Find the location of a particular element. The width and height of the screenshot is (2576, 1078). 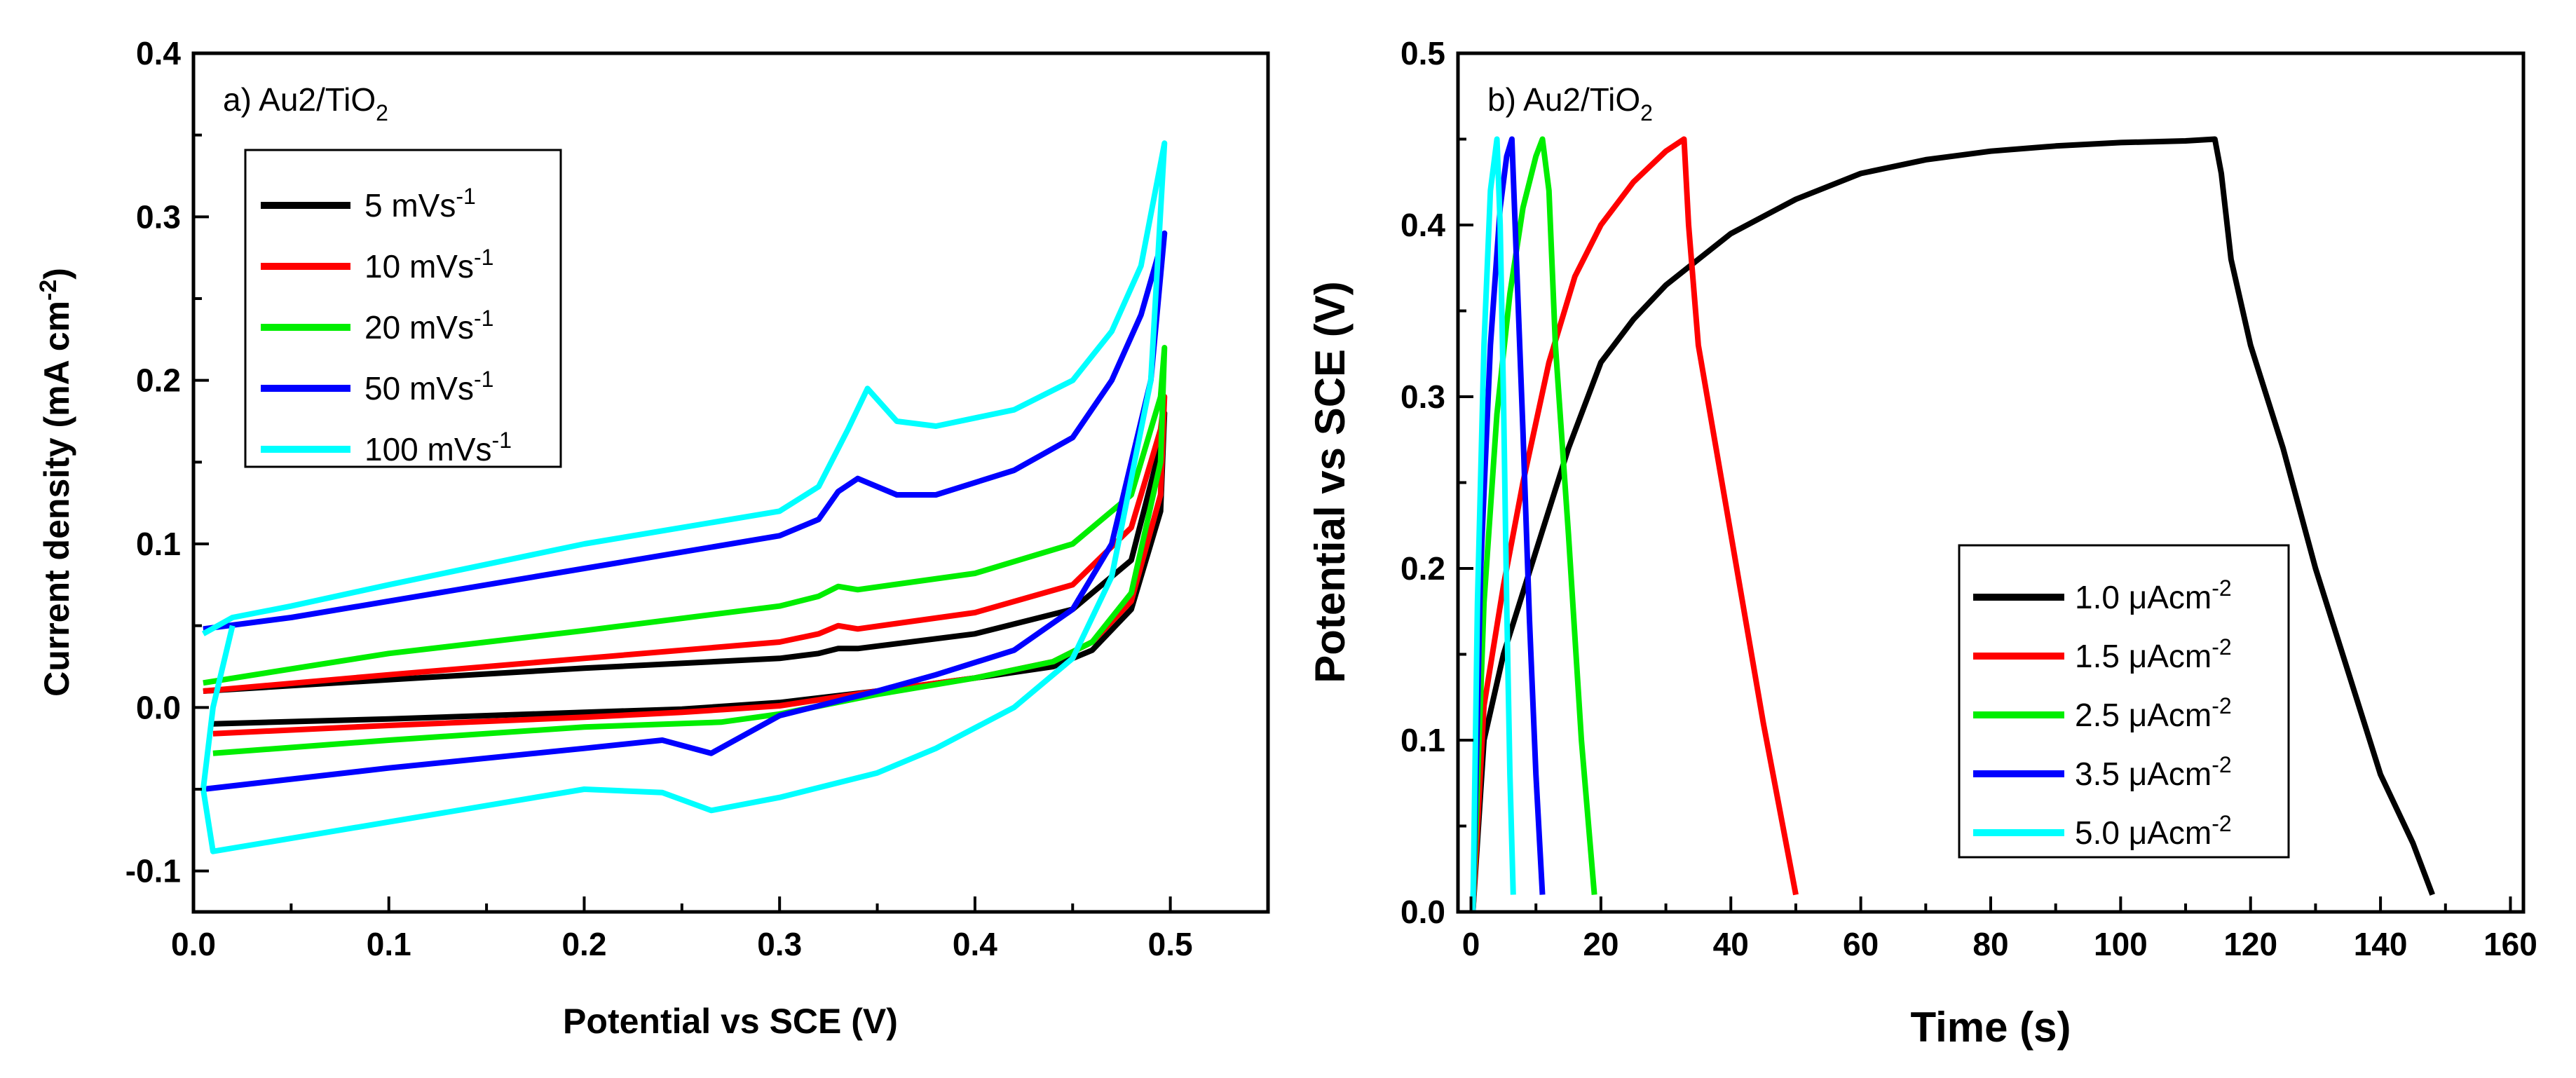

panel-a-legend-label-3: 20 mVs-1 is located at coordinates (428, 326).